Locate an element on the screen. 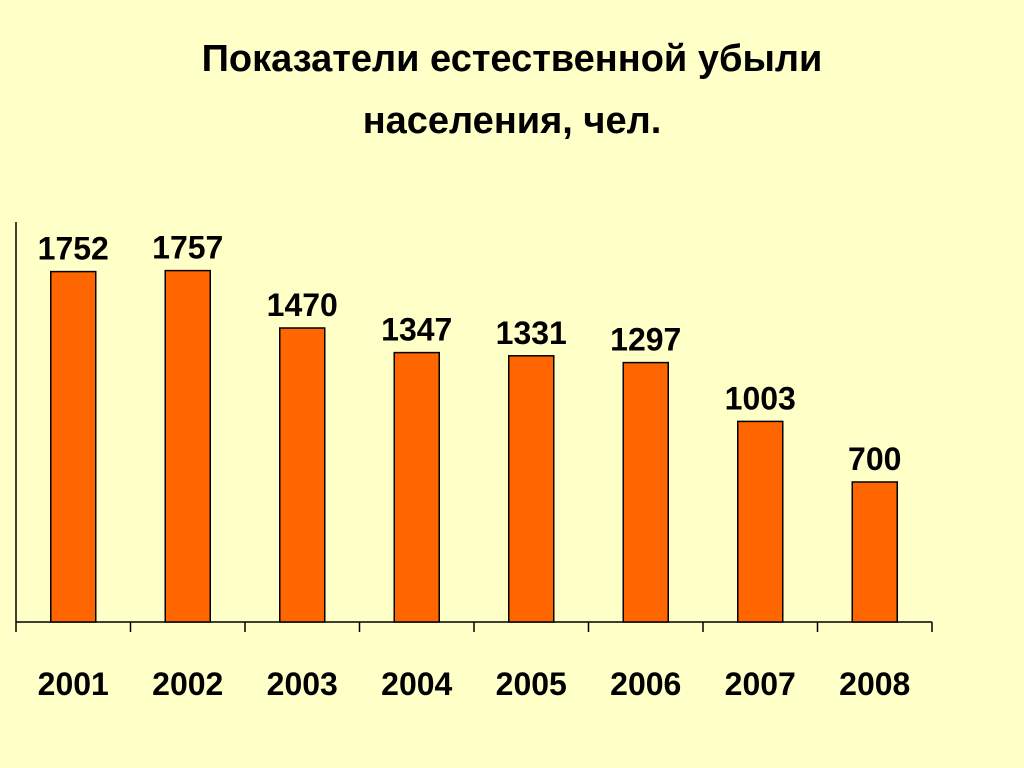 The image size is (1024, 768). bar-2003 is located at coordinates (302, 475).